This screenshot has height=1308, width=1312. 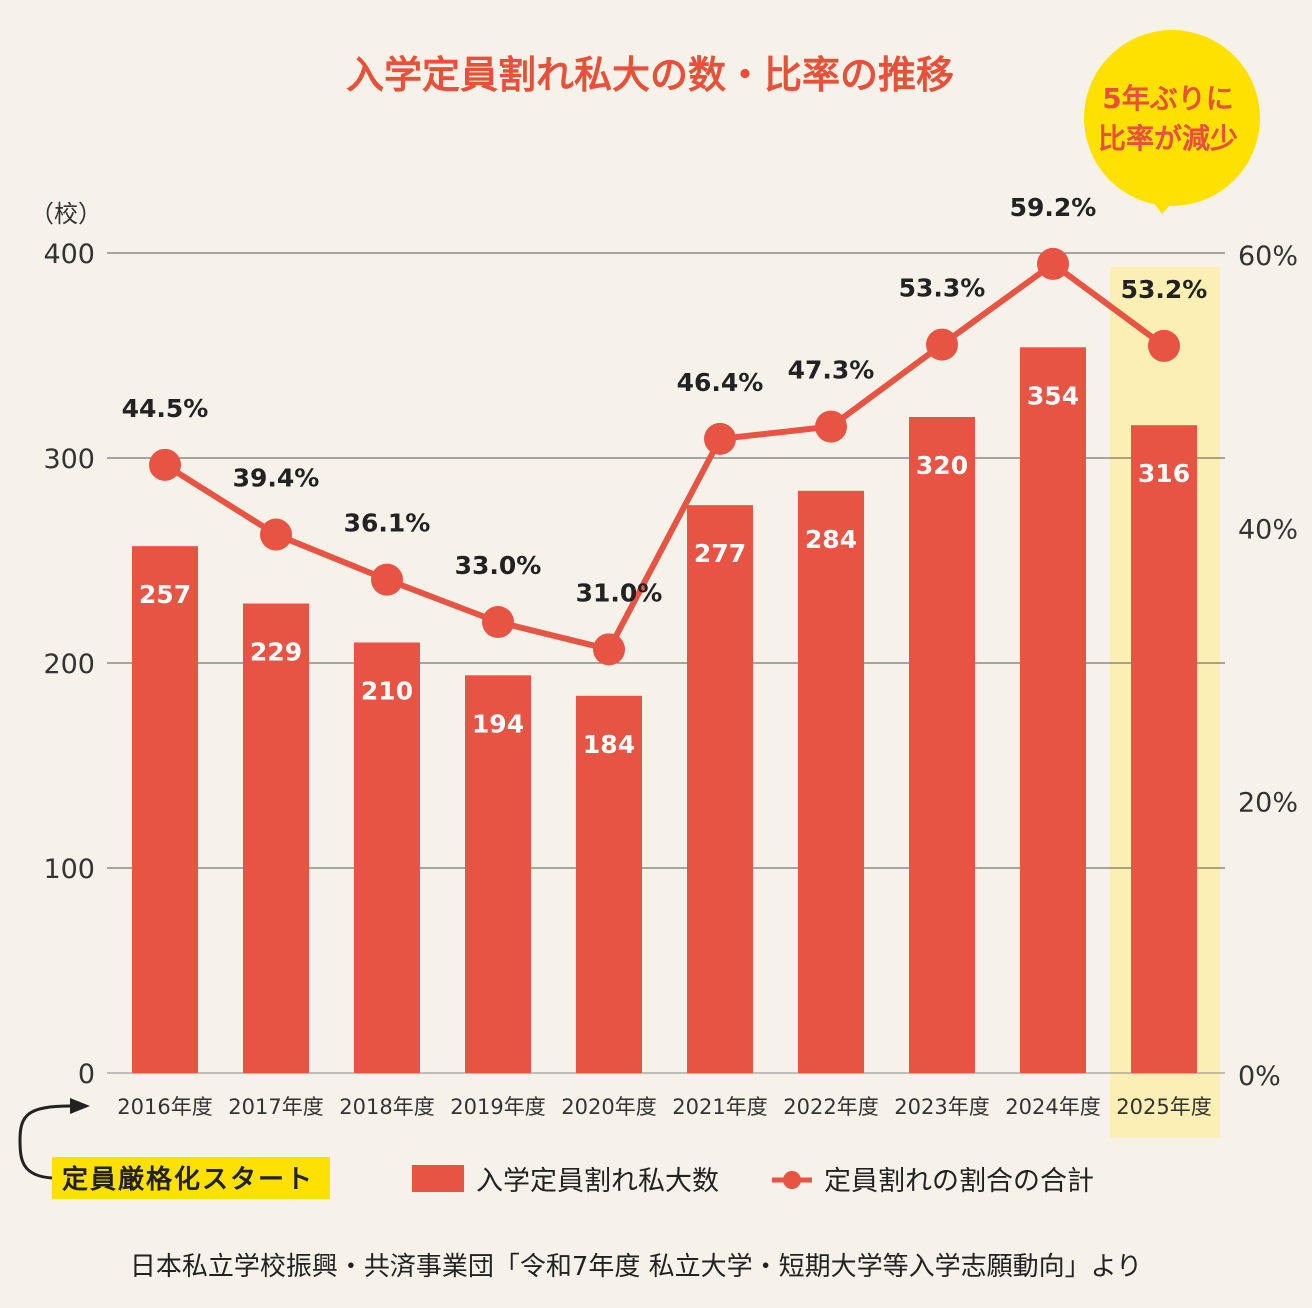 I want to click on annotation-box, so click(x=191, y=1178).